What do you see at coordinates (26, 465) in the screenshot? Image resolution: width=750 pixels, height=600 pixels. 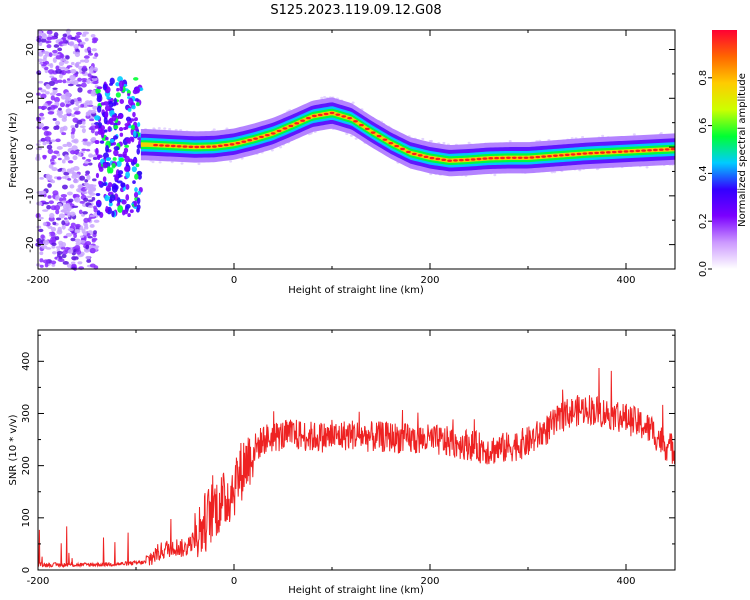 I see `y-tick-label: 200` at bounding box center [26, 465].